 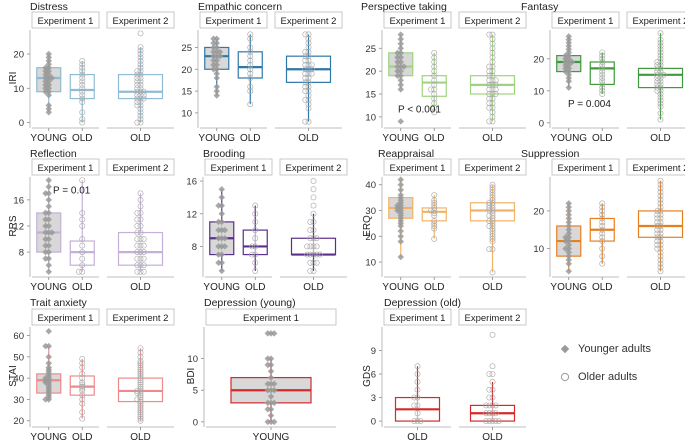 I want to click on y-tick-label: 10, so click(x=370, y=263).